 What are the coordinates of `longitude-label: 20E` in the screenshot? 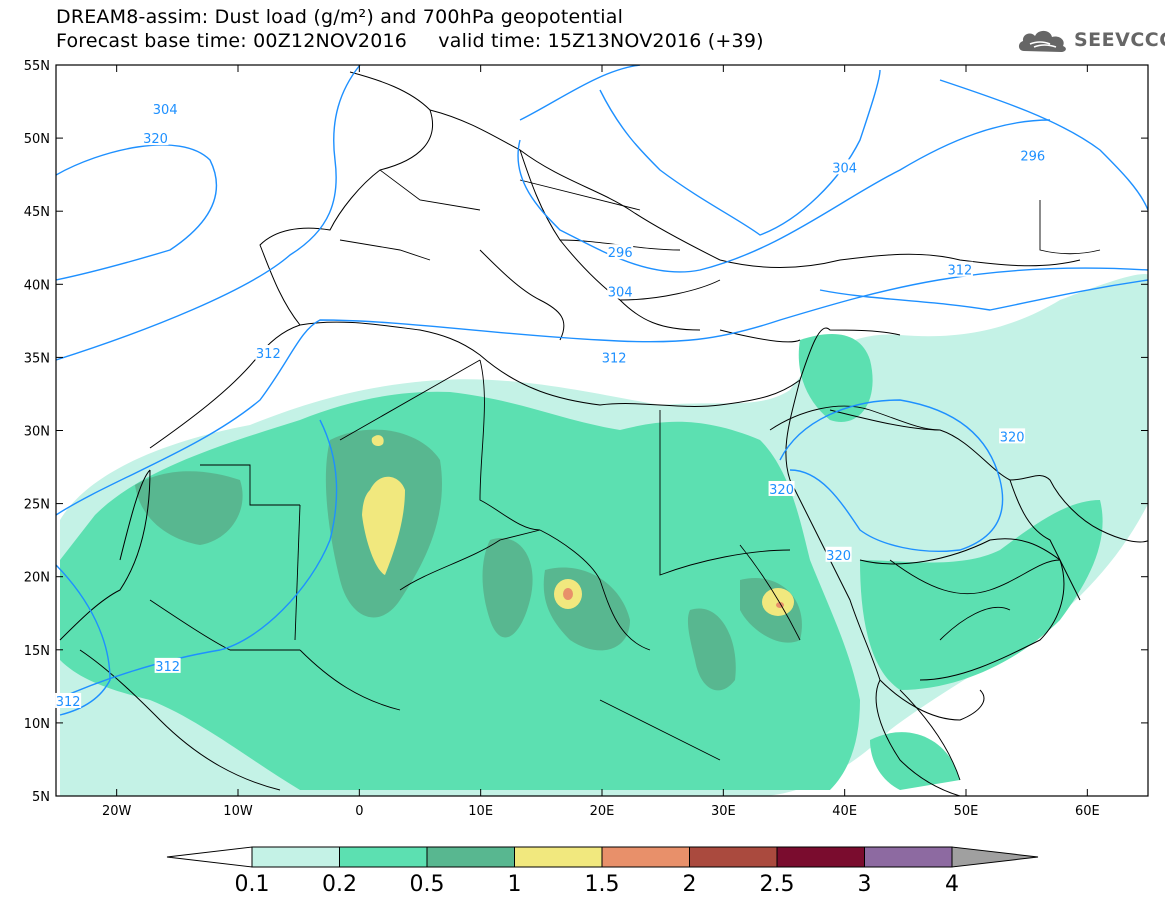 It's located at (602, 811).